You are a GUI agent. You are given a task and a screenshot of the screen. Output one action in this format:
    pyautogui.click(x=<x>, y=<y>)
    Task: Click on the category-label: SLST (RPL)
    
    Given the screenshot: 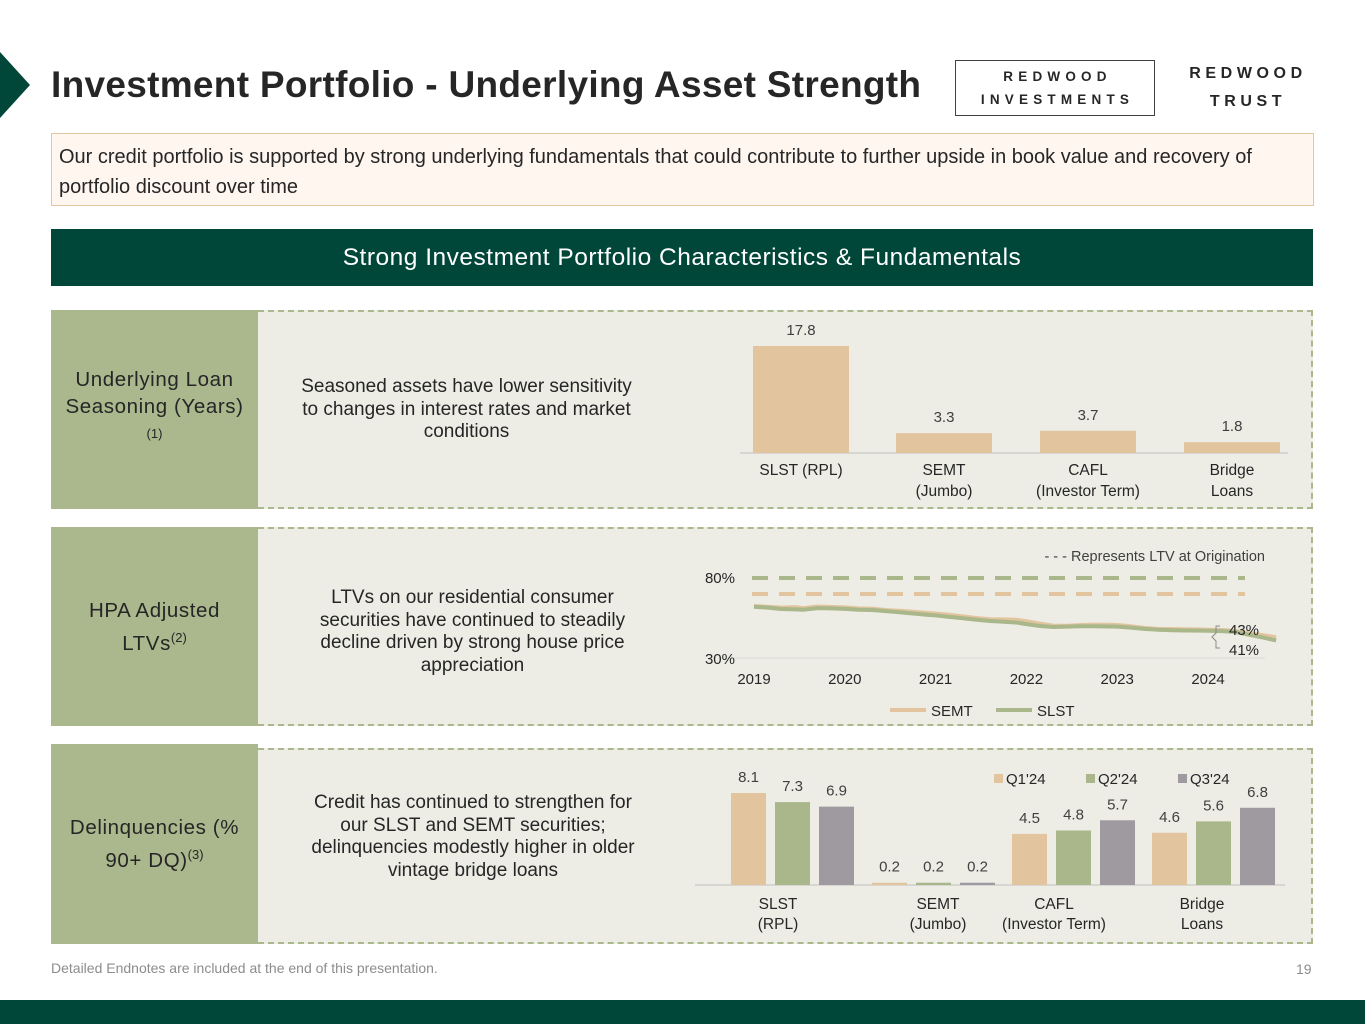 What is the action you would take?
    pyautogui.click(x=800, y=470)
    